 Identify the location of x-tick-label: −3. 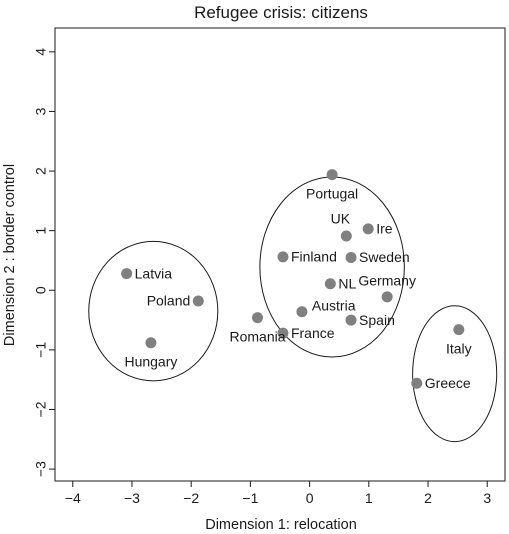
(132, 498).